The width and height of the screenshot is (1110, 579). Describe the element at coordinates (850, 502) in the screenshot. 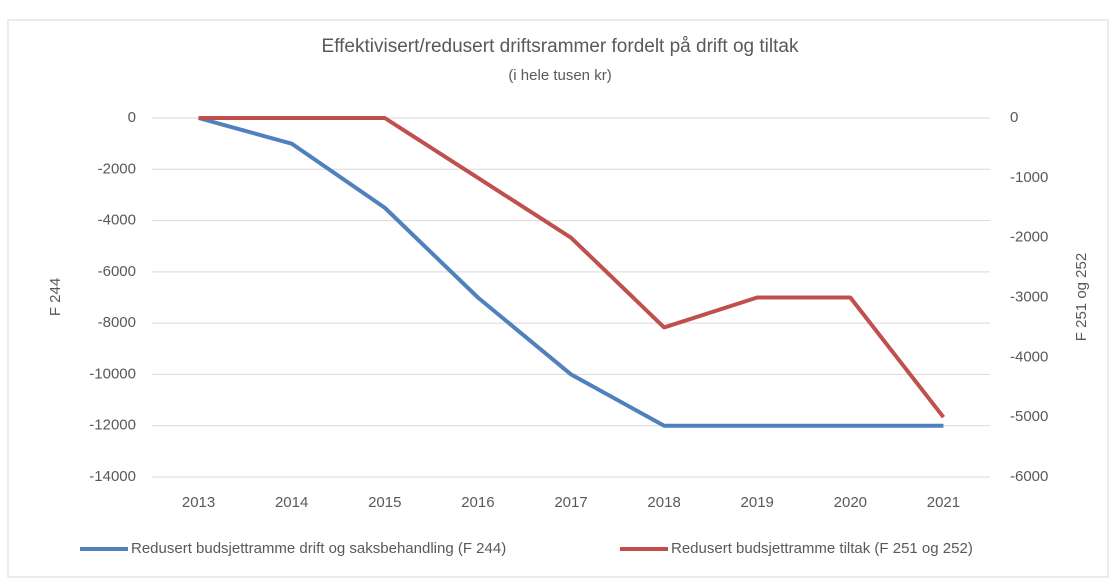

I see `x-tick-label: 2020` at that location.